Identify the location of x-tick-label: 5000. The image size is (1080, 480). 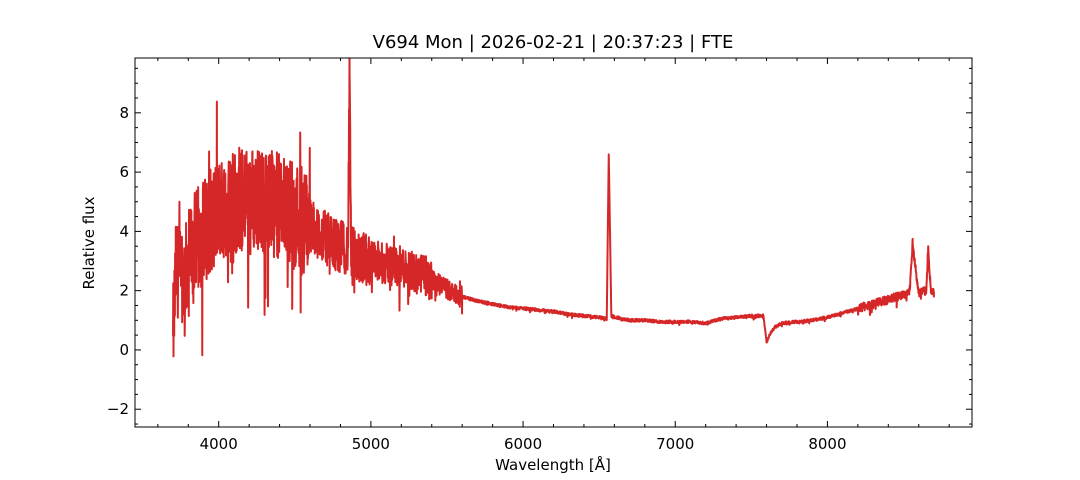
(371, 444).